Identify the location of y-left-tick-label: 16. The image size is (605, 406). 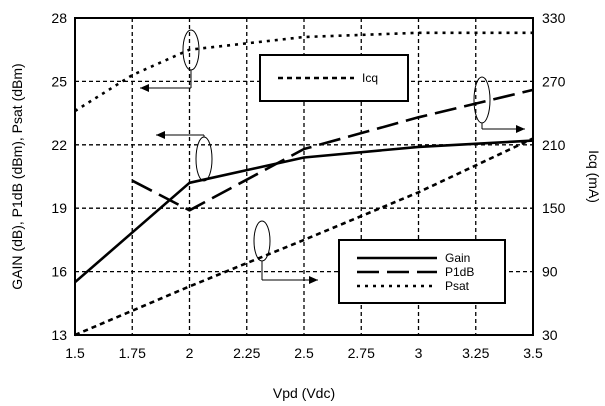
(59, 272).